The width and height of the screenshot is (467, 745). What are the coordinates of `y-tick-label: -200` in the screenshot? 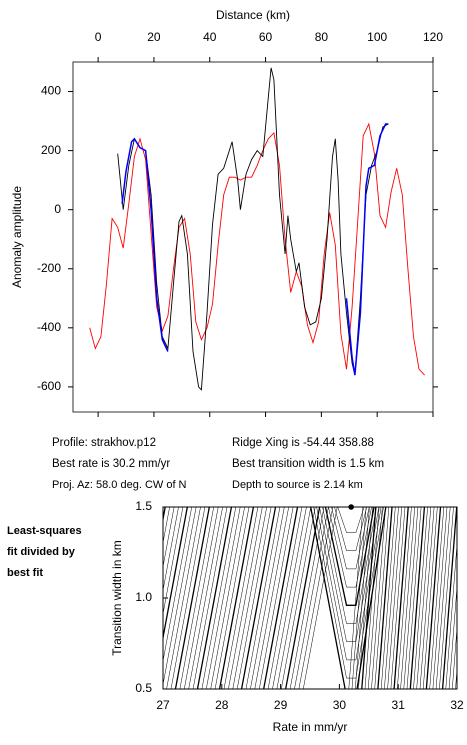 It's located at (49, 268).